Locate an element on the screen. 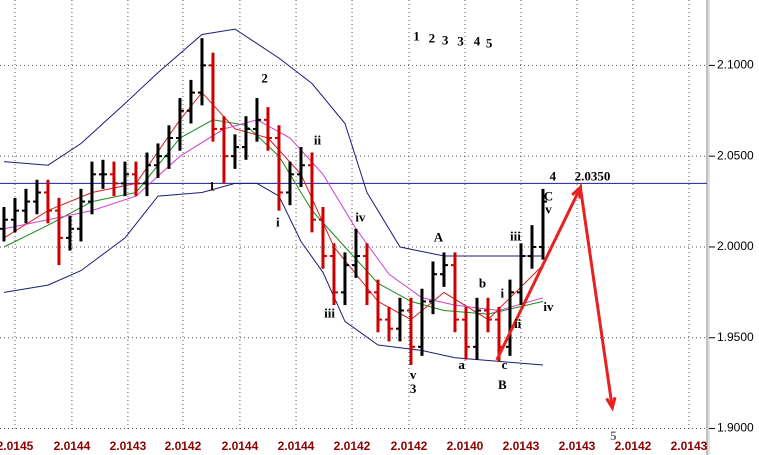 This screenshot has width=759, height=455. wave-label: b is located at coordinates (482, 283).